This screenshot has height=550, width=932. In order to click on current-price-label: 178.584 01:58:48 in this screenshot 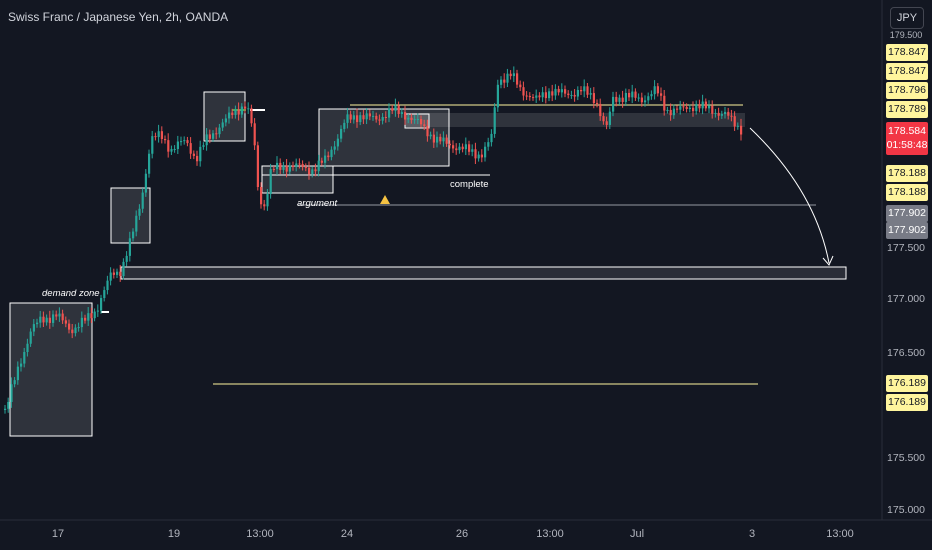, I will do `click(907, 138)`.